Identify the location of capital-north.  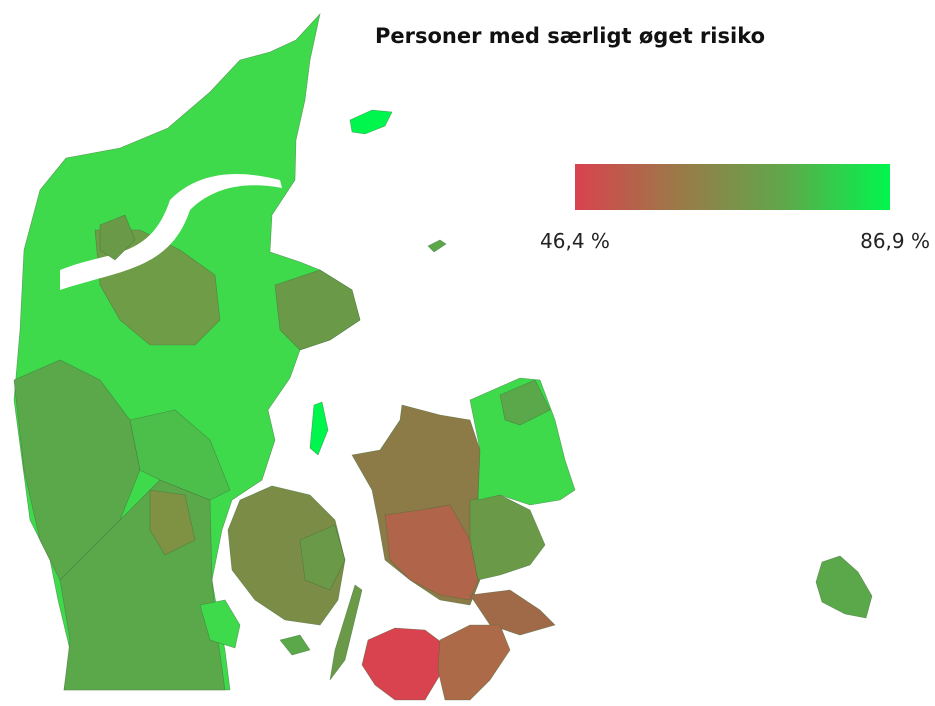
(525, 402).